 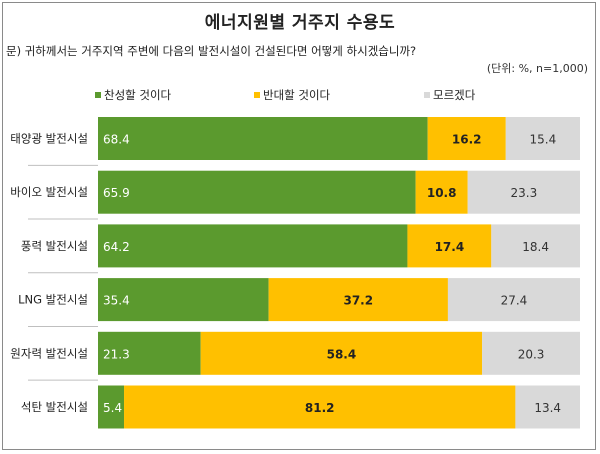 I want to click on category-label: LNG 발전시설, so click(x=53, y=300).